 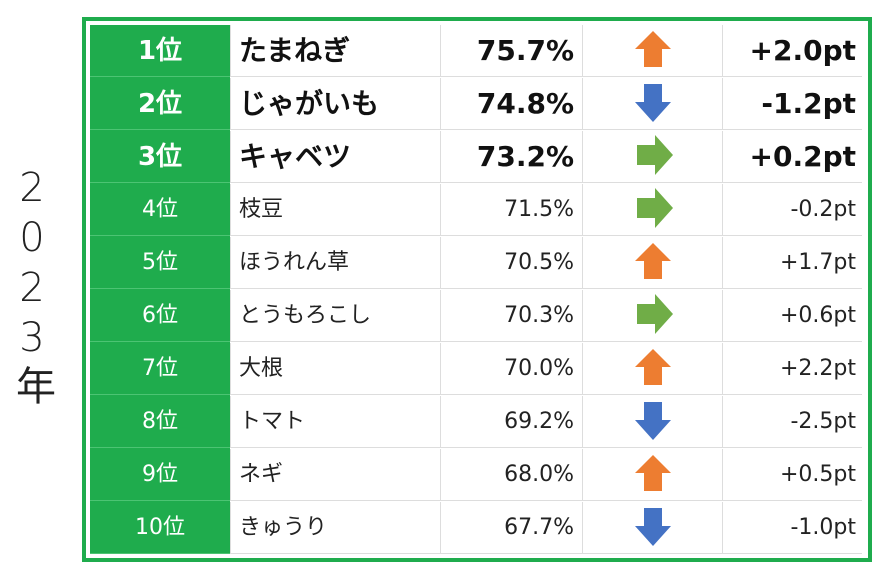 I want to click on name-cell: 大根, so click(x=335, y=369).